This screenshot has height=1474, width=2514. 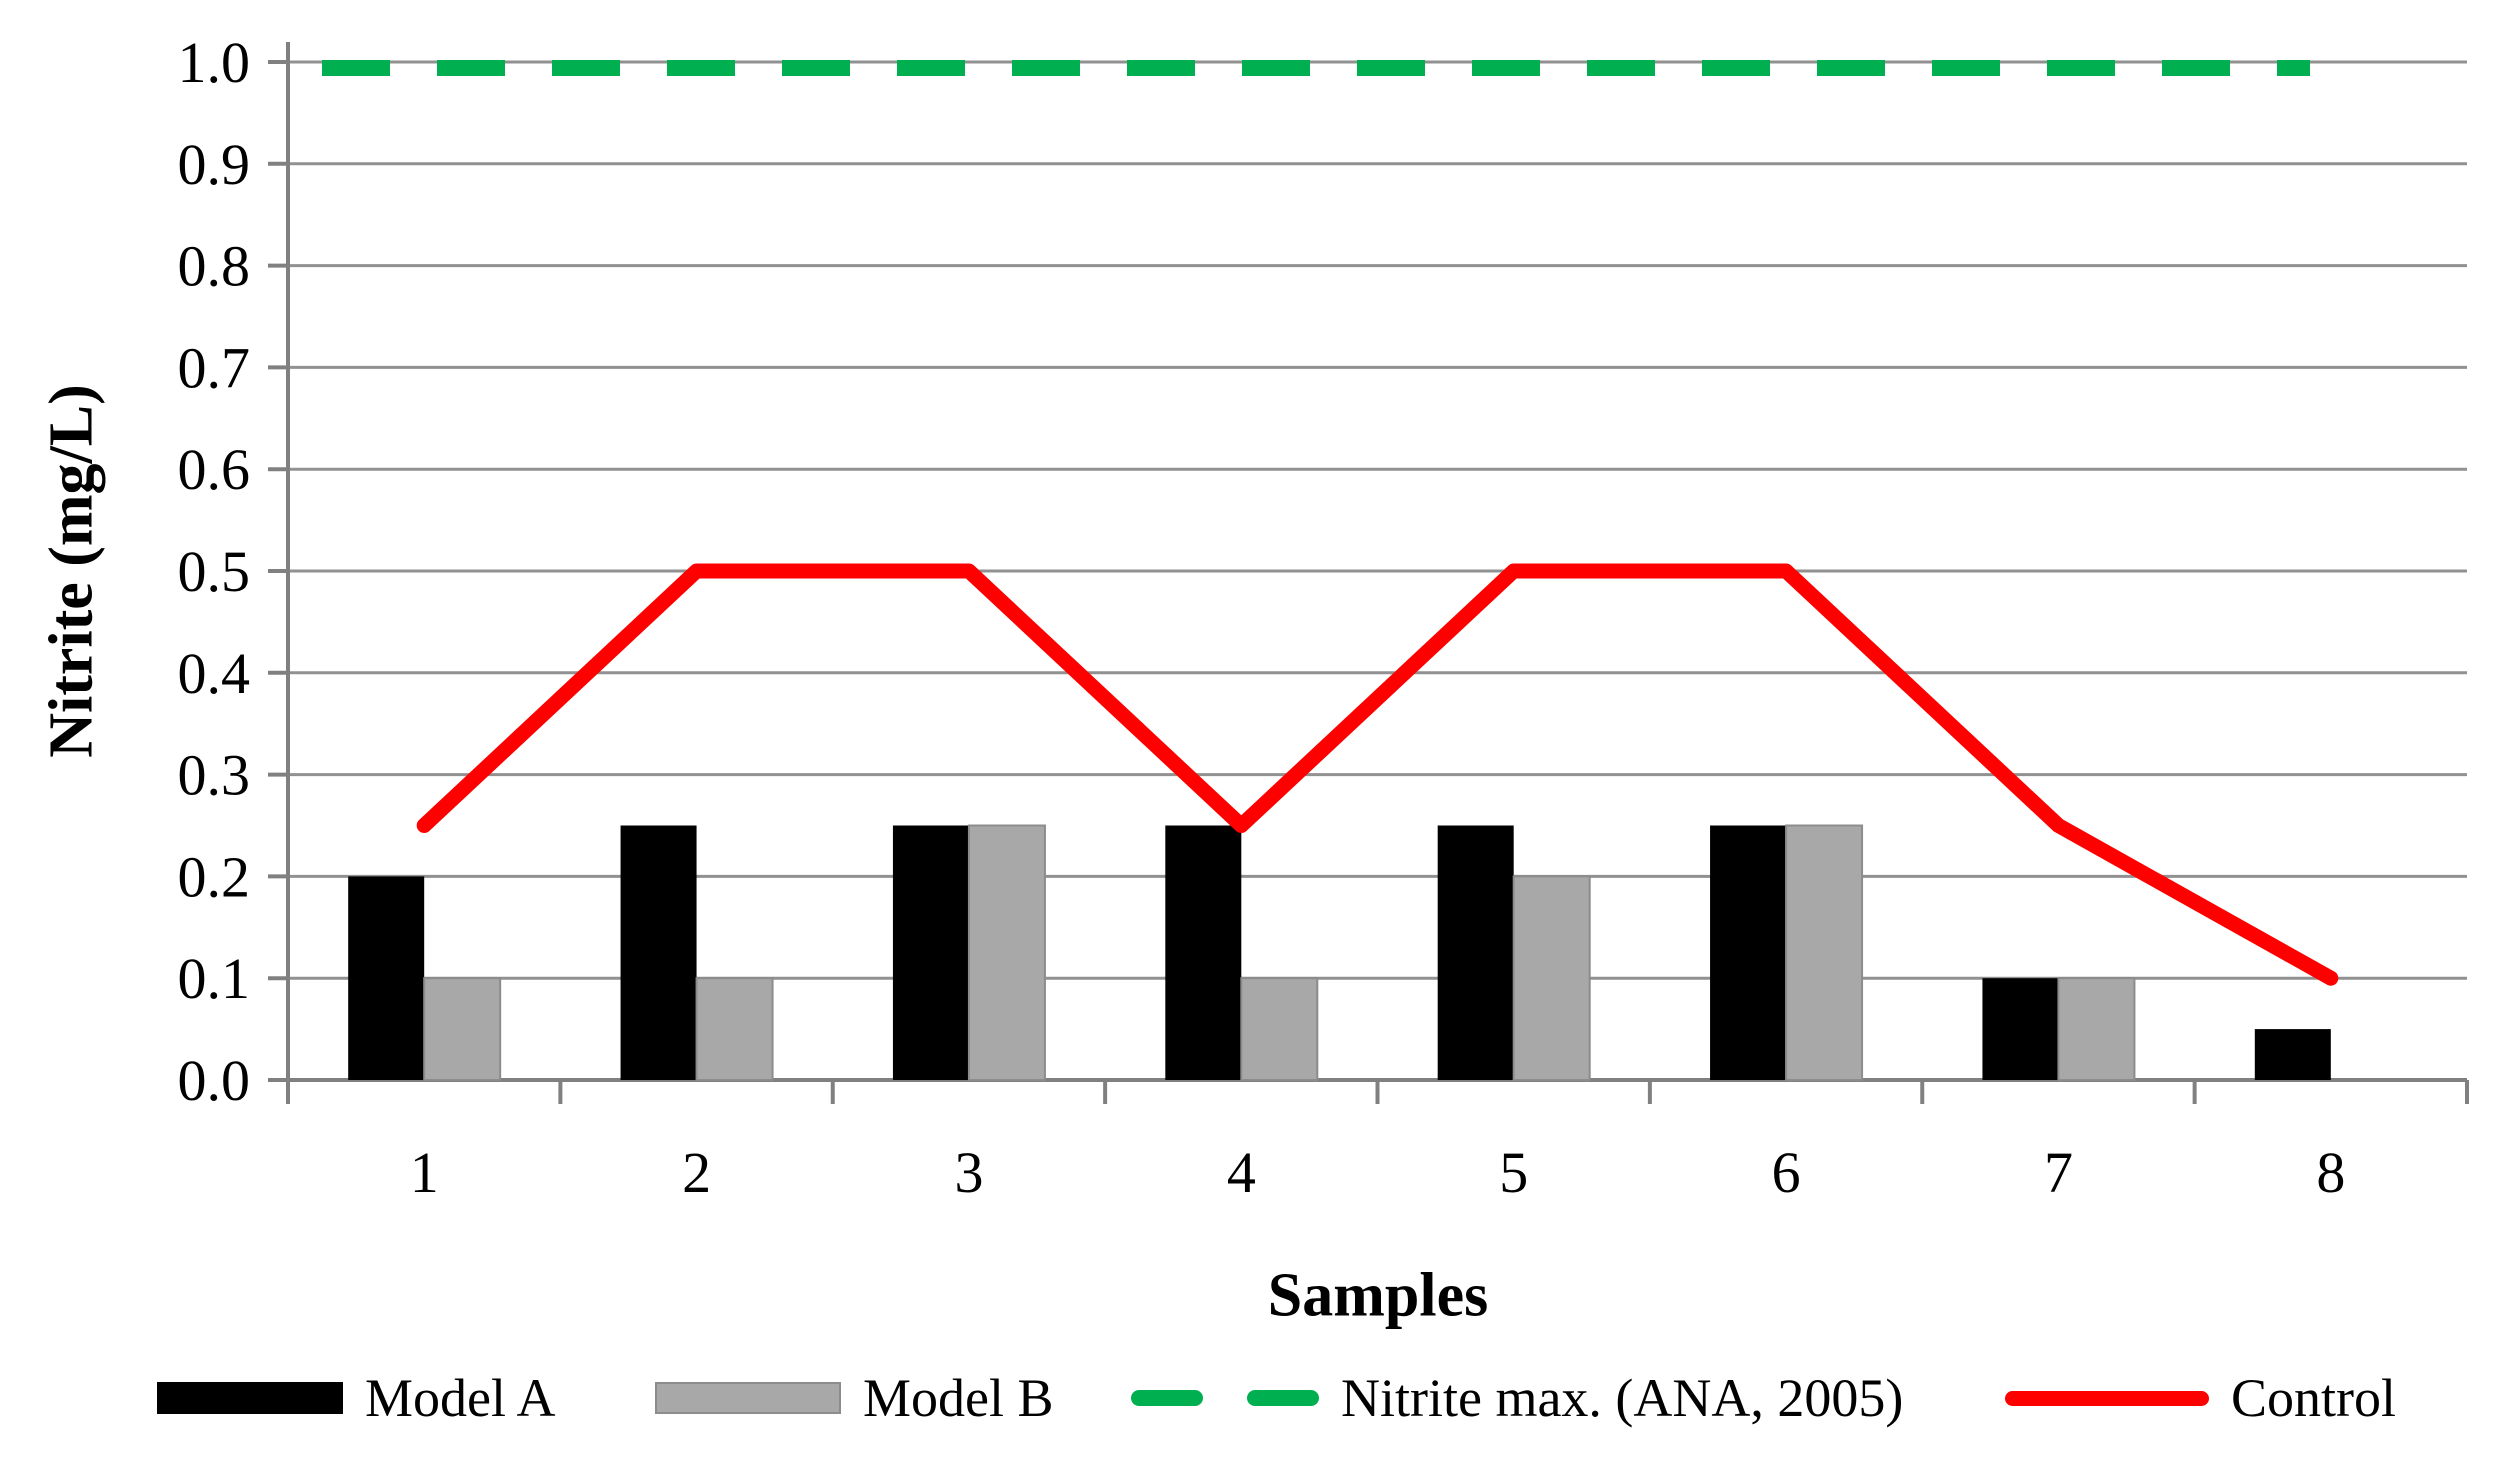 I want to click on y-tick-label: 0.3, so click(x=214, y=775).